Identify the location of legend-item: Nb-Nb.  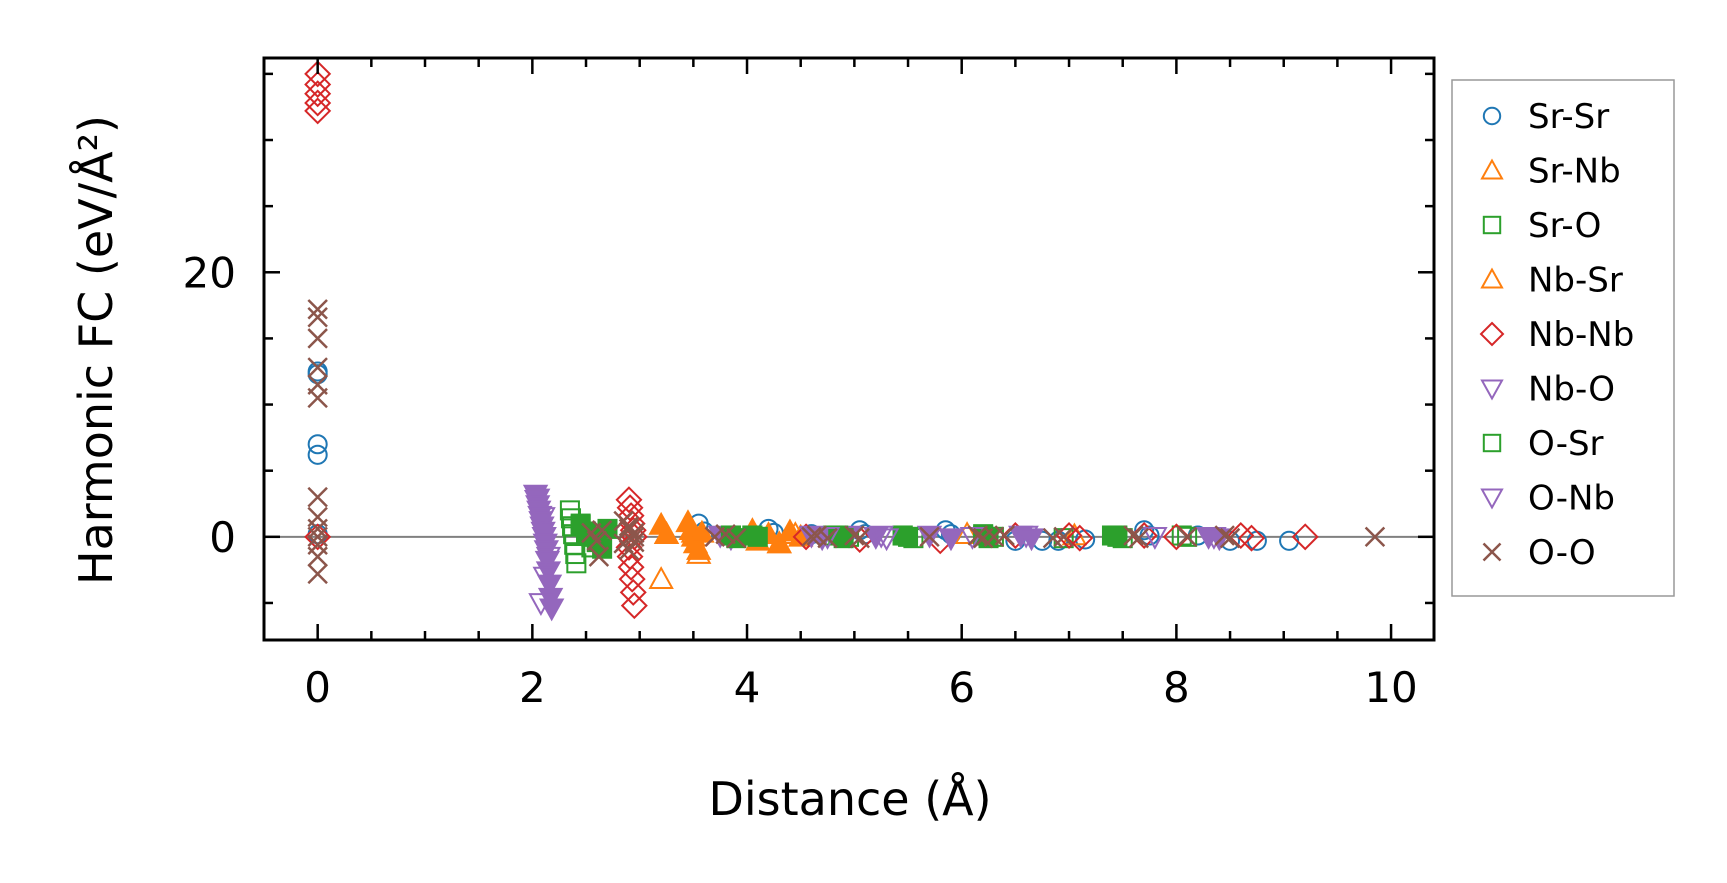
(1556, 335).